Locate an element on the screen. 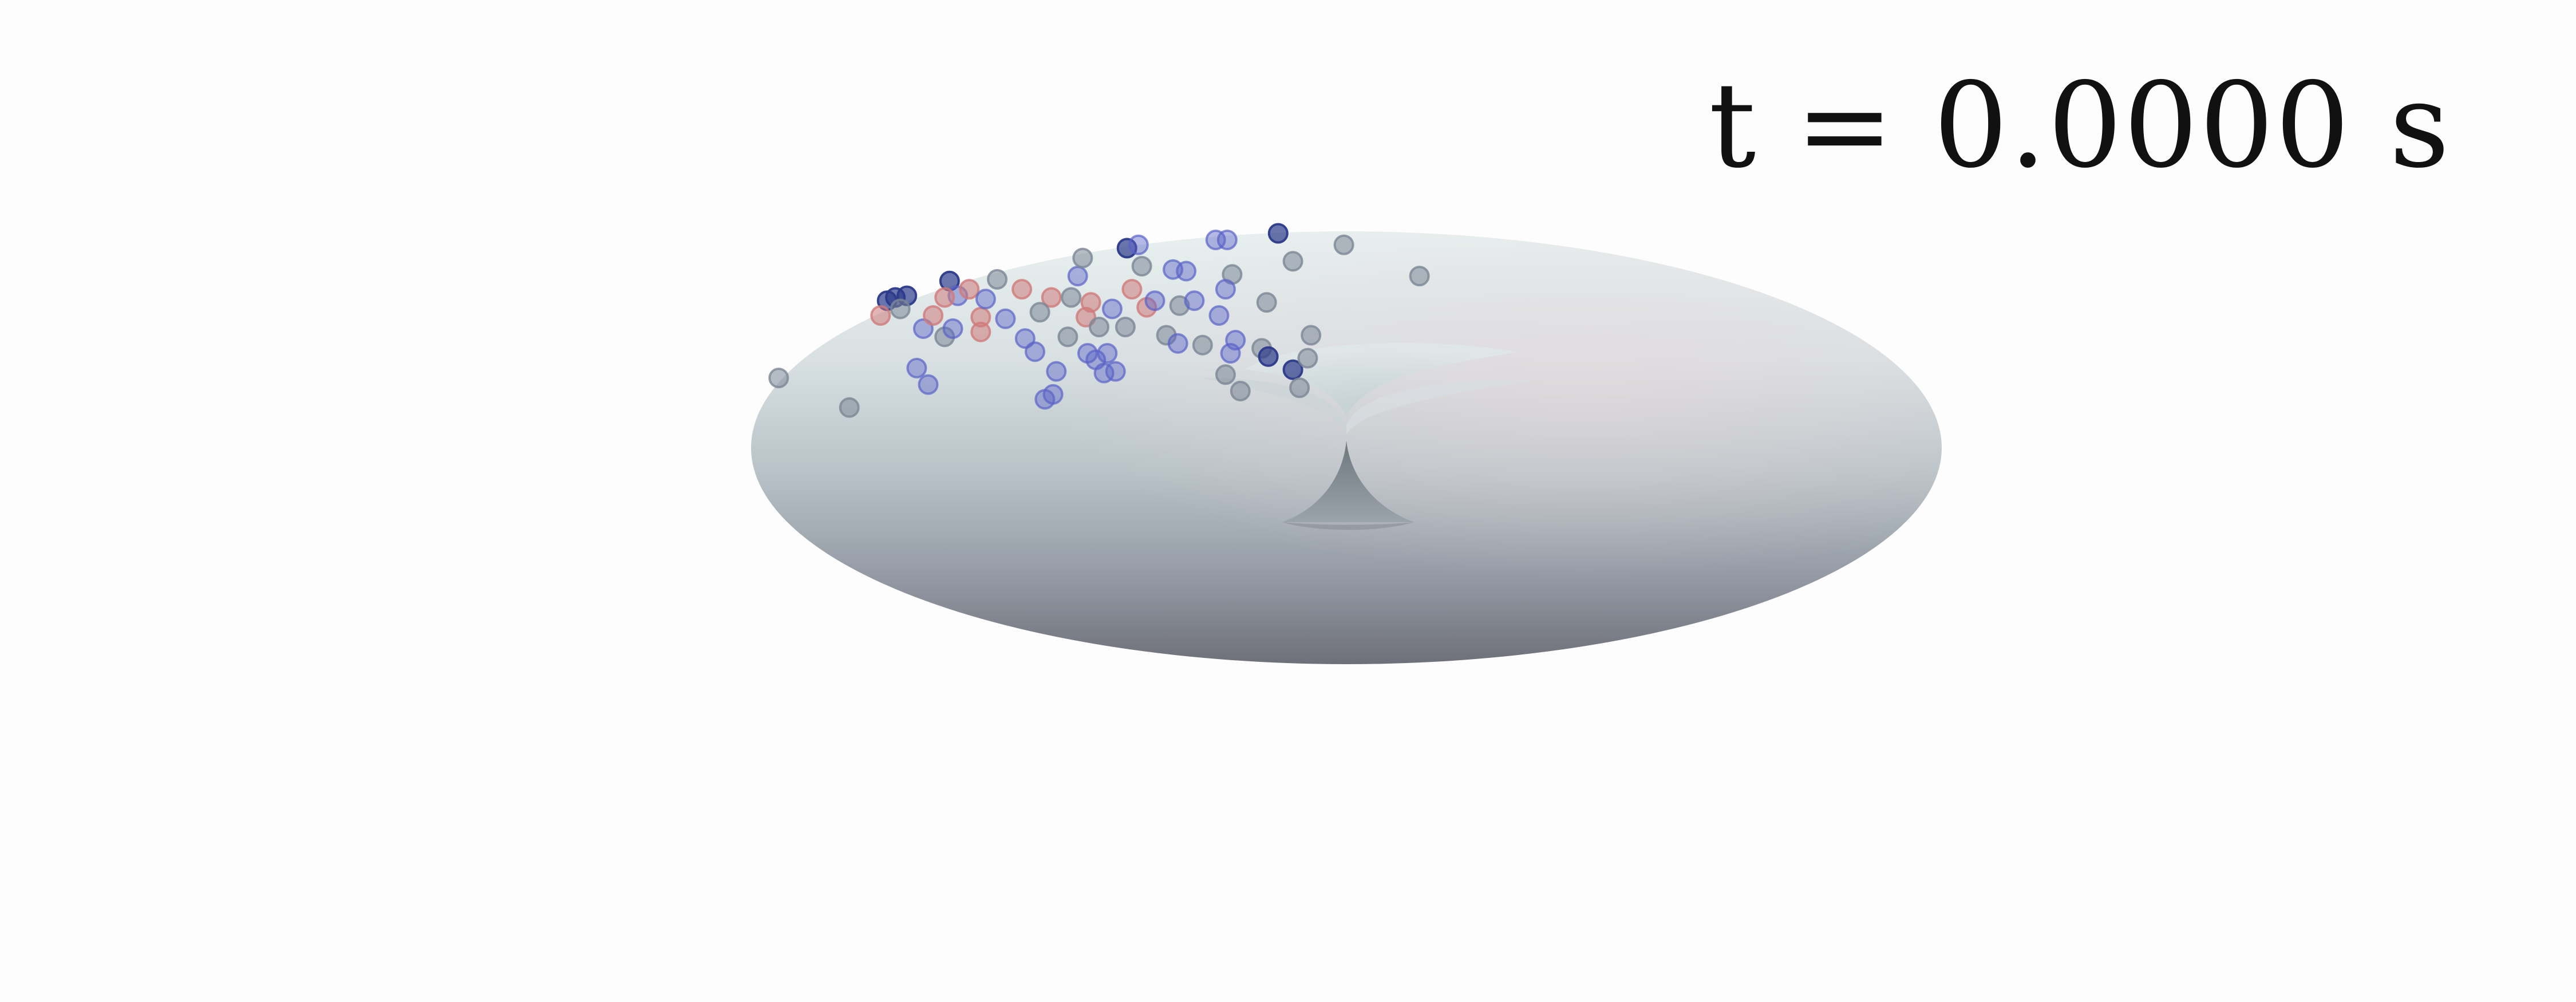  torus-hole-shadow is located at coordinates (1348, 526).